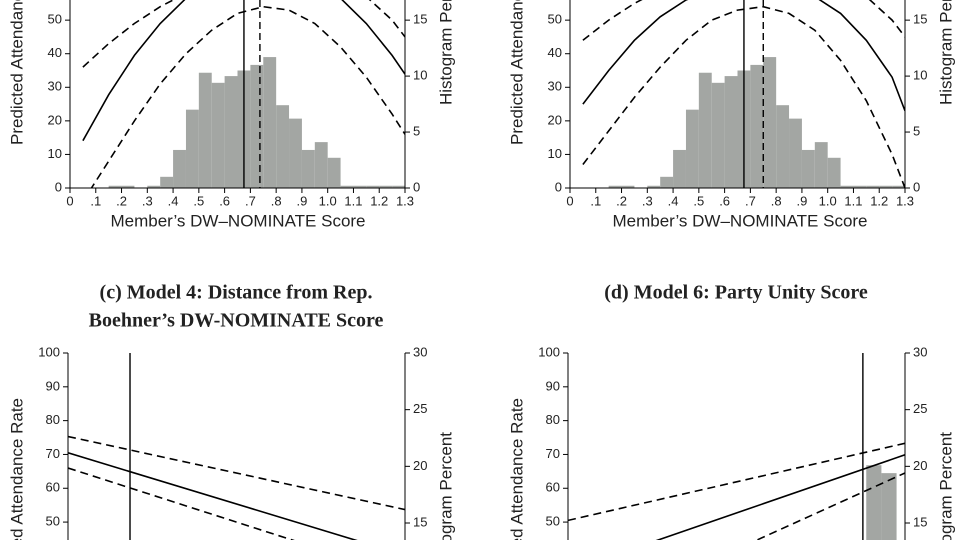  Describe the element at coordinates (236, 321) in the screenshot. I see `panel-title: Boehner’s DW-NOMINATE Score` at that location.